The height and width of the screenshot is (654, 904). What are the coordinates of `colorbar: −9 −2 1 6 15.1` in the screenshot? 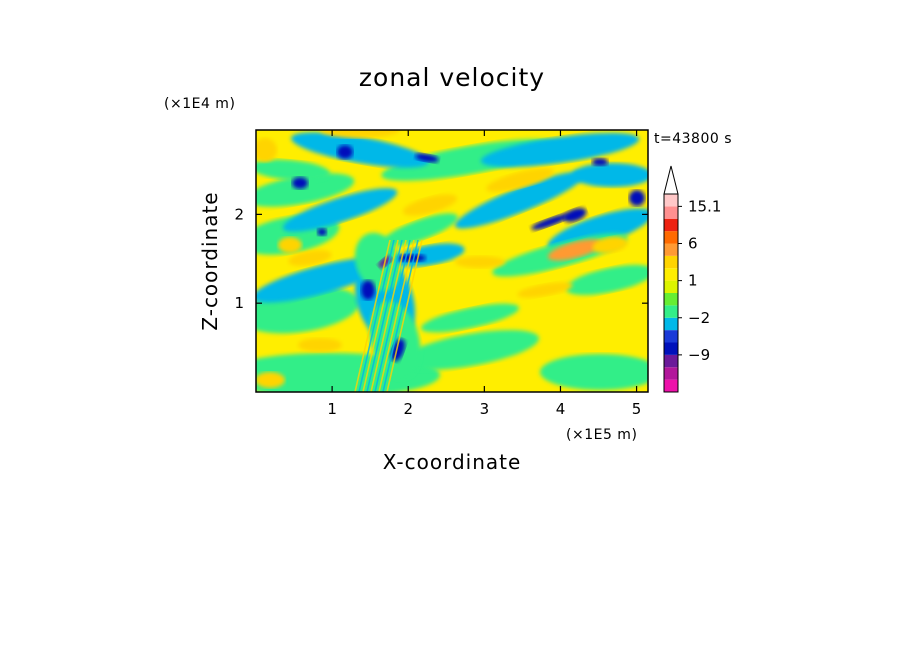 It's located at (692, 279).